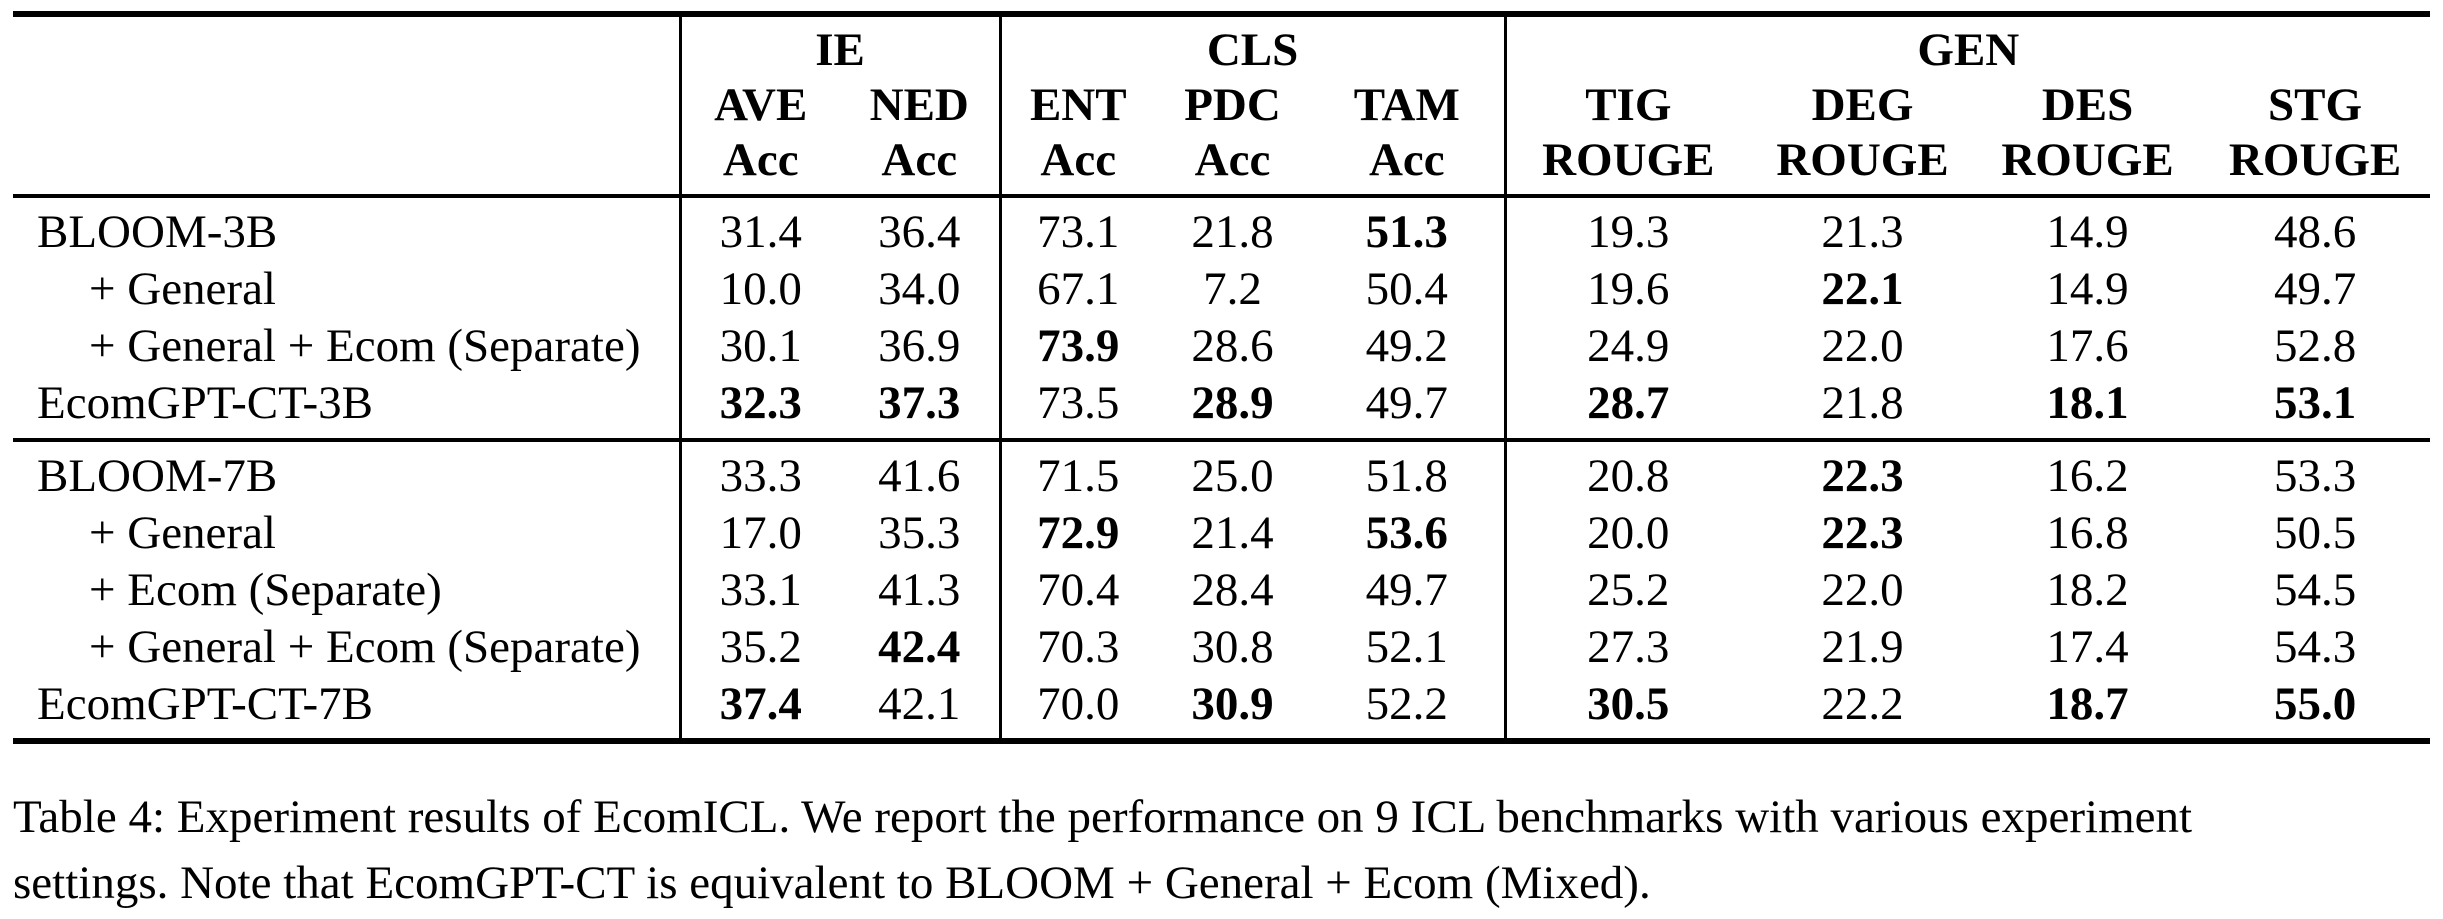  Describe the element at coordinates (1077, 289) in the screenshot. I see `metric-cell: 67.1` at that location.